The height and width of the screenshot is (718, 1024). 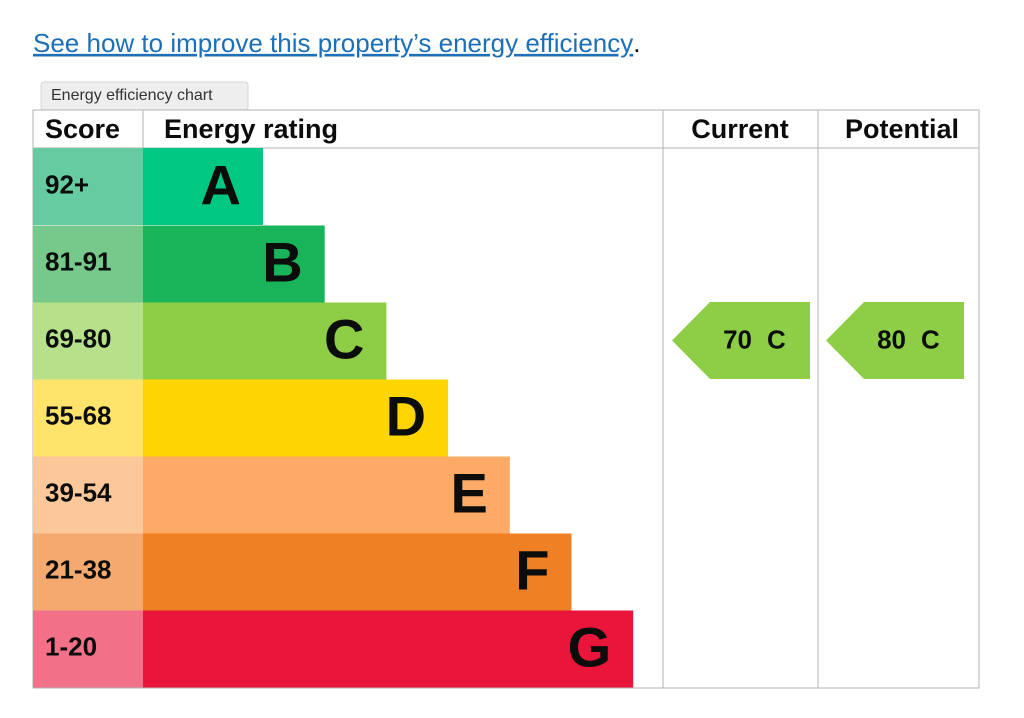 I want to click on score-band: 39-54, so click(x=78, y=492).